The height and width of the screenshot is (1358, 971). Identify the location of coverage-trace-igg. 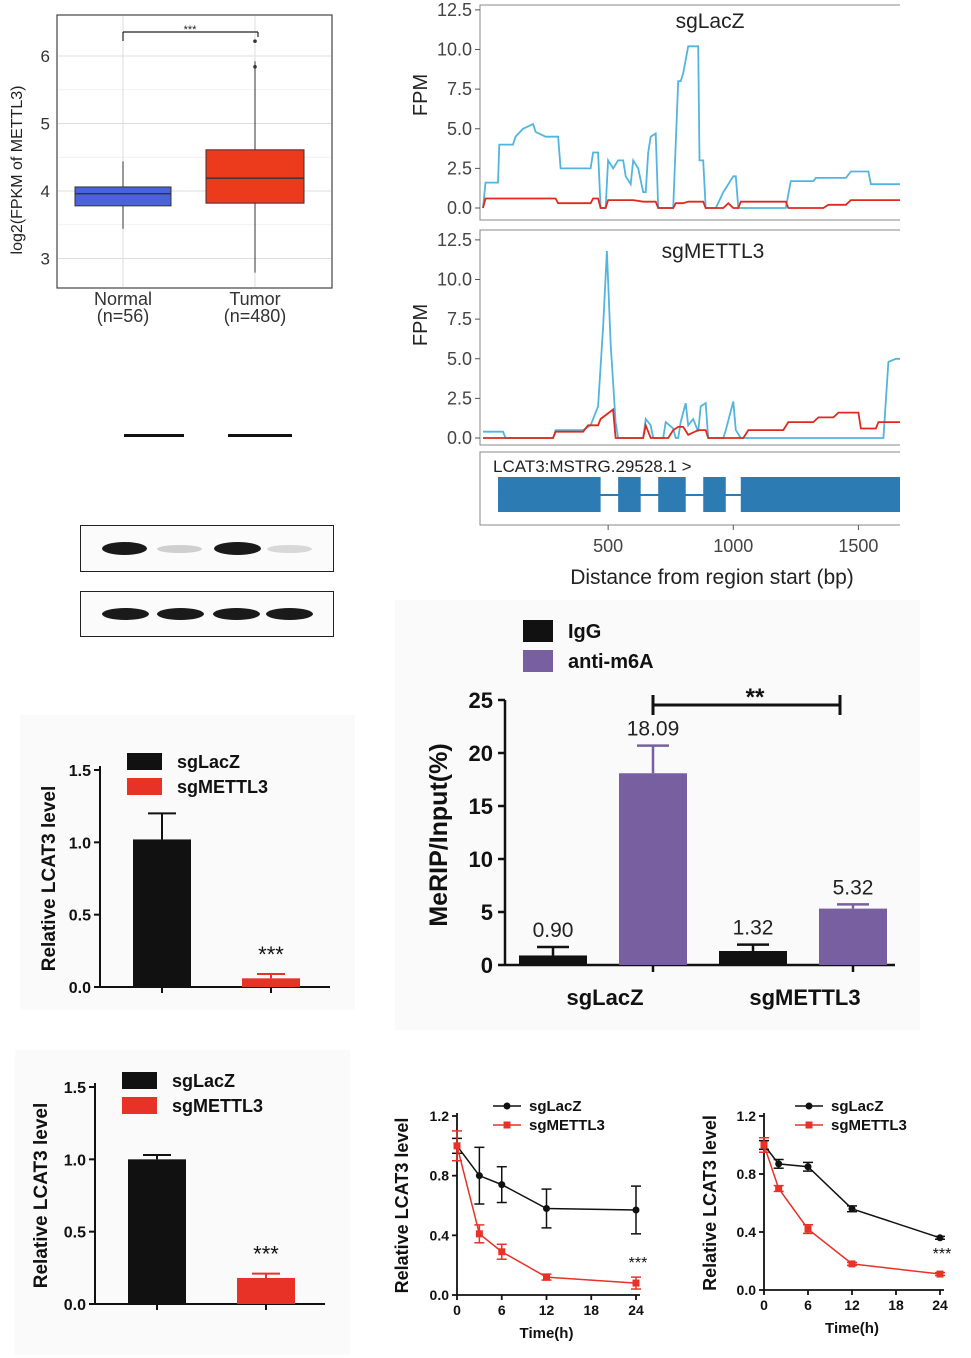
(691, 423).